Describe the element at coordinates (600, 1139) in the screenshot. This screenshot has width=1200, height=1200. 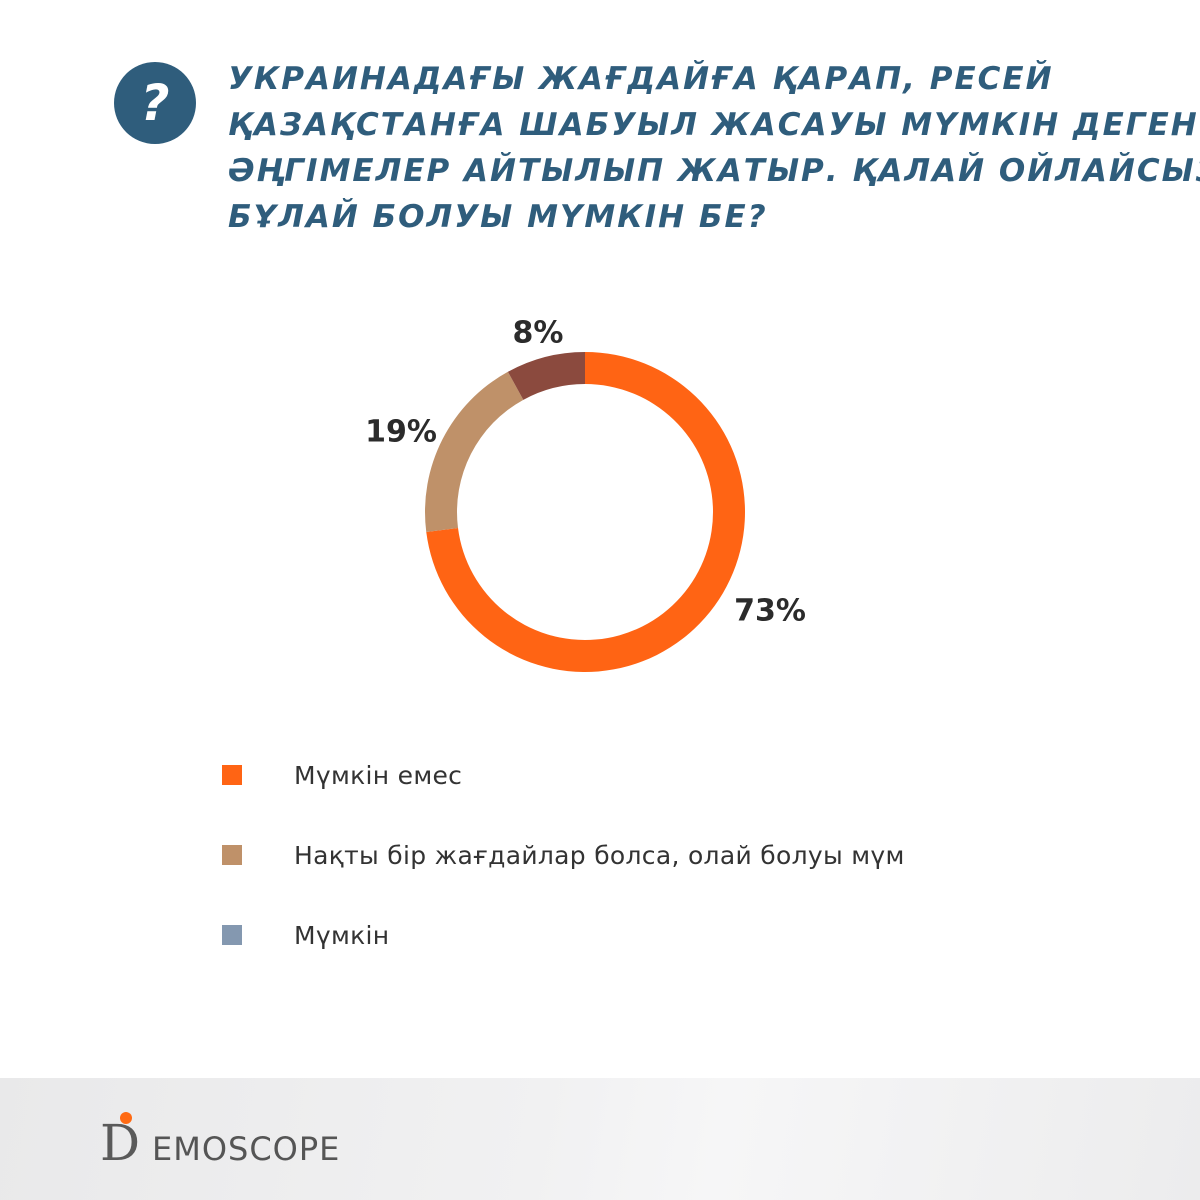
I see `footer-band` at that location.